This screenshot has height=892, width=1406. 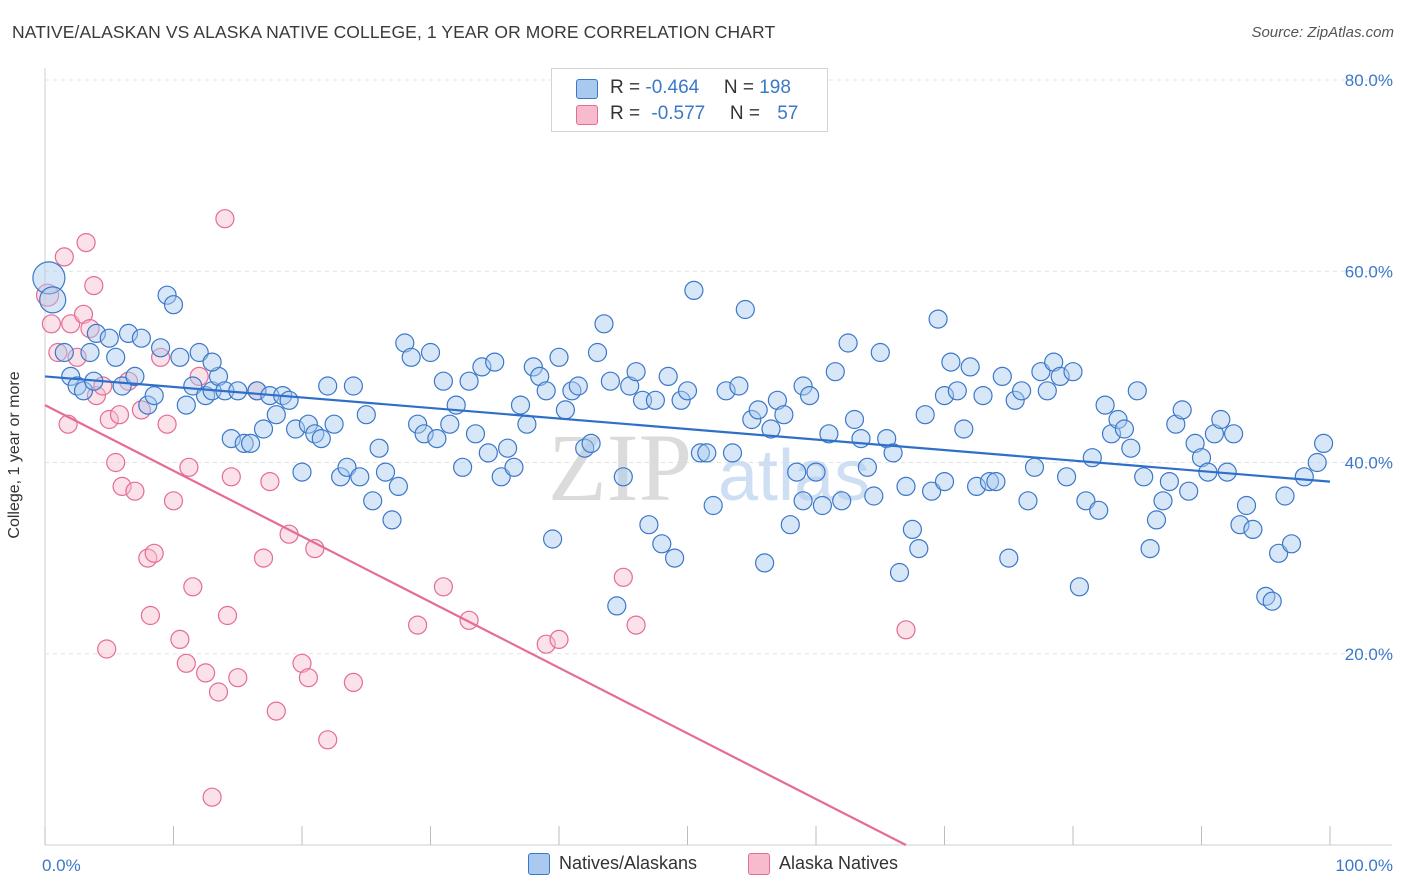 What do you see at coordinates (1322, 32) in the screenshot?
I see `source-credit: Source: ZipAtlas.com` at bounding box center [1322, 32].